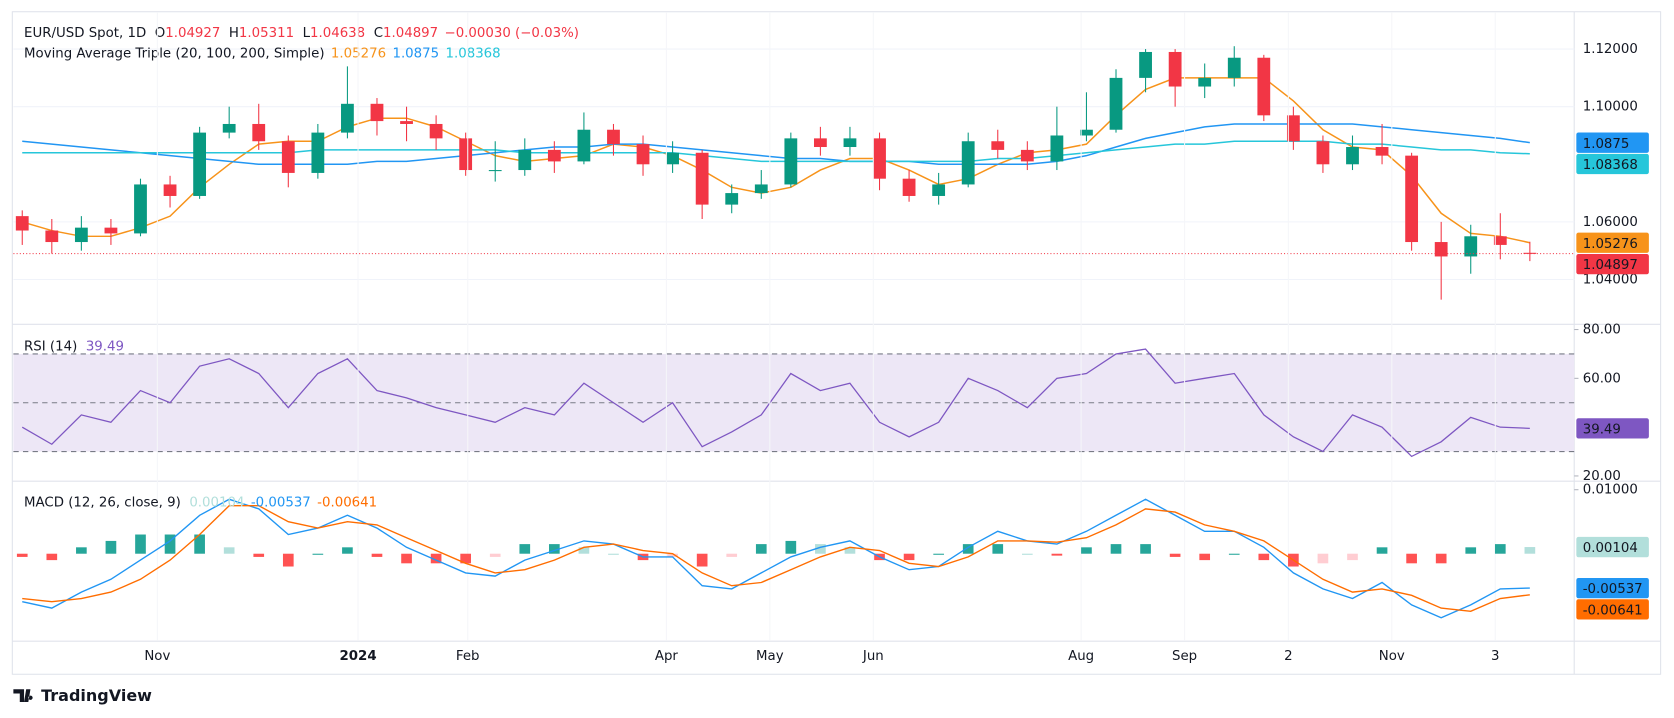  What do you see at coordinates (1610, 165) in the screenshot?
I see `price-label: 1.08368` at bounding box center [1610, 165].